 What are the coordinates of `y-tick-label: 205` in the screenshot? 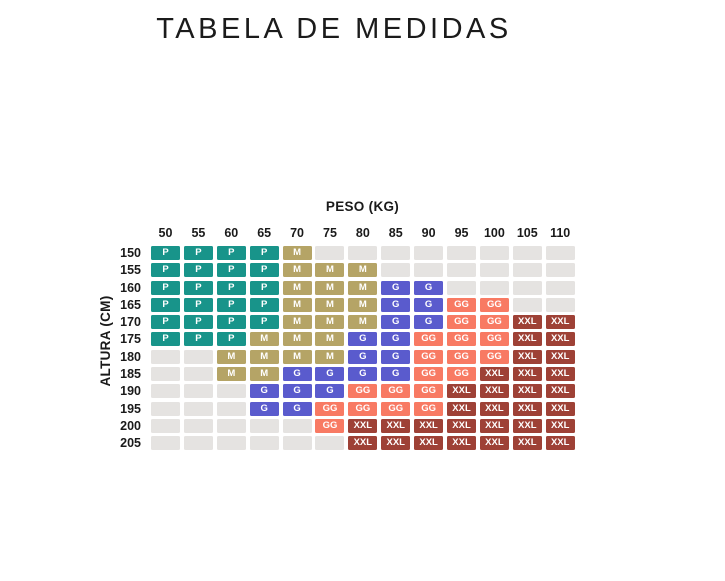 It's located at (130, 443).